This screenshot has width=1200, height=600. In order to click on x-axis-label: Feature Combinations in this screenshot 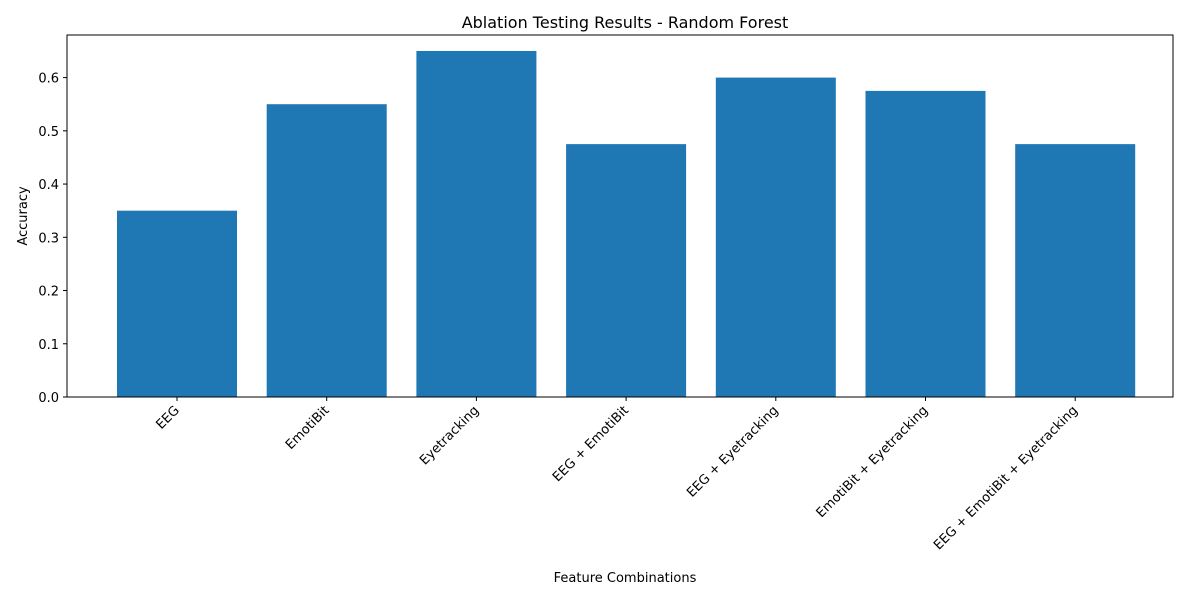, I will do `click(625, 578)`.